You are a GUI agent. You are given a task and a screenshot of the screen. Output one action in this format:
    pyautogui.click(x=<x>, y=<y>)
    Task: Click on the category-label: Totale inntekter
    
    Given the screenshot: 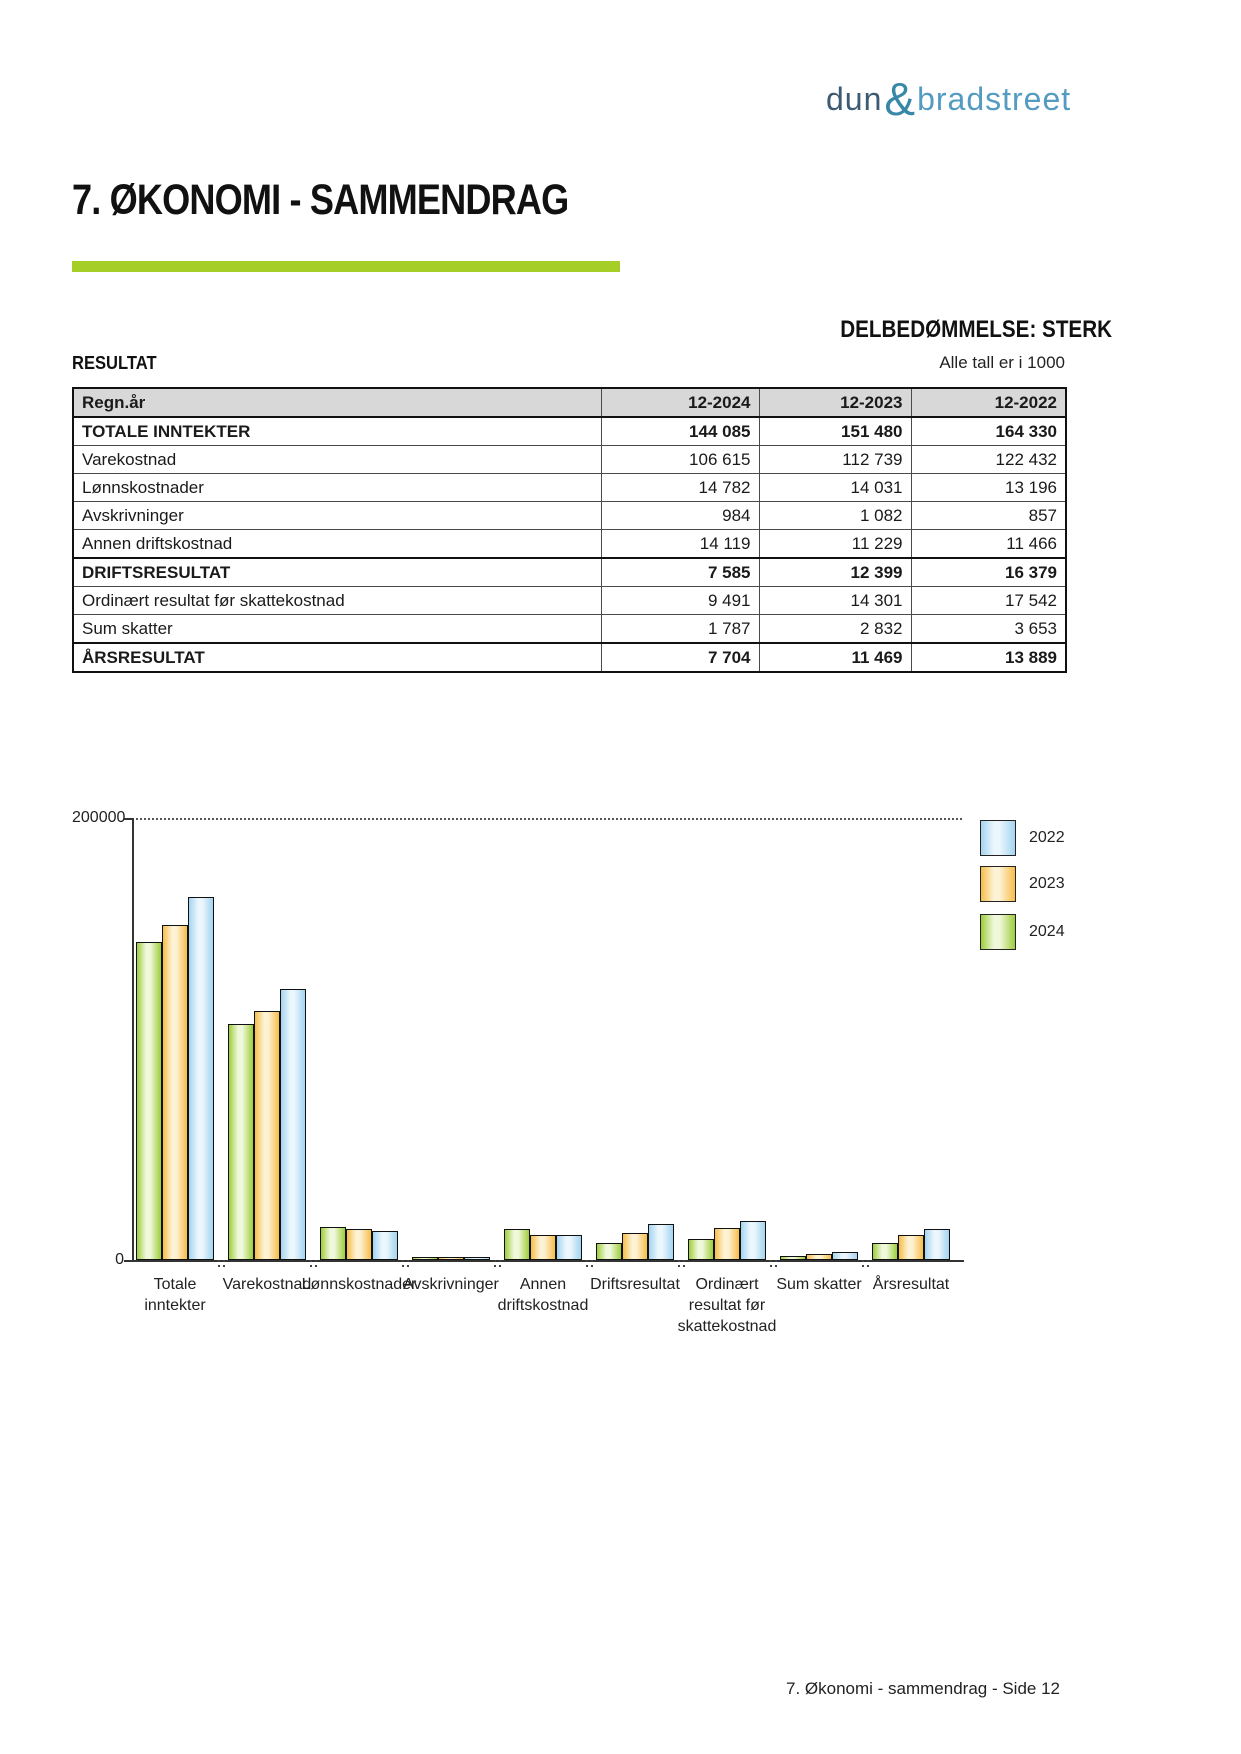 What is the action you would take?
    pyautogui.click(x=175, y=1295)
    